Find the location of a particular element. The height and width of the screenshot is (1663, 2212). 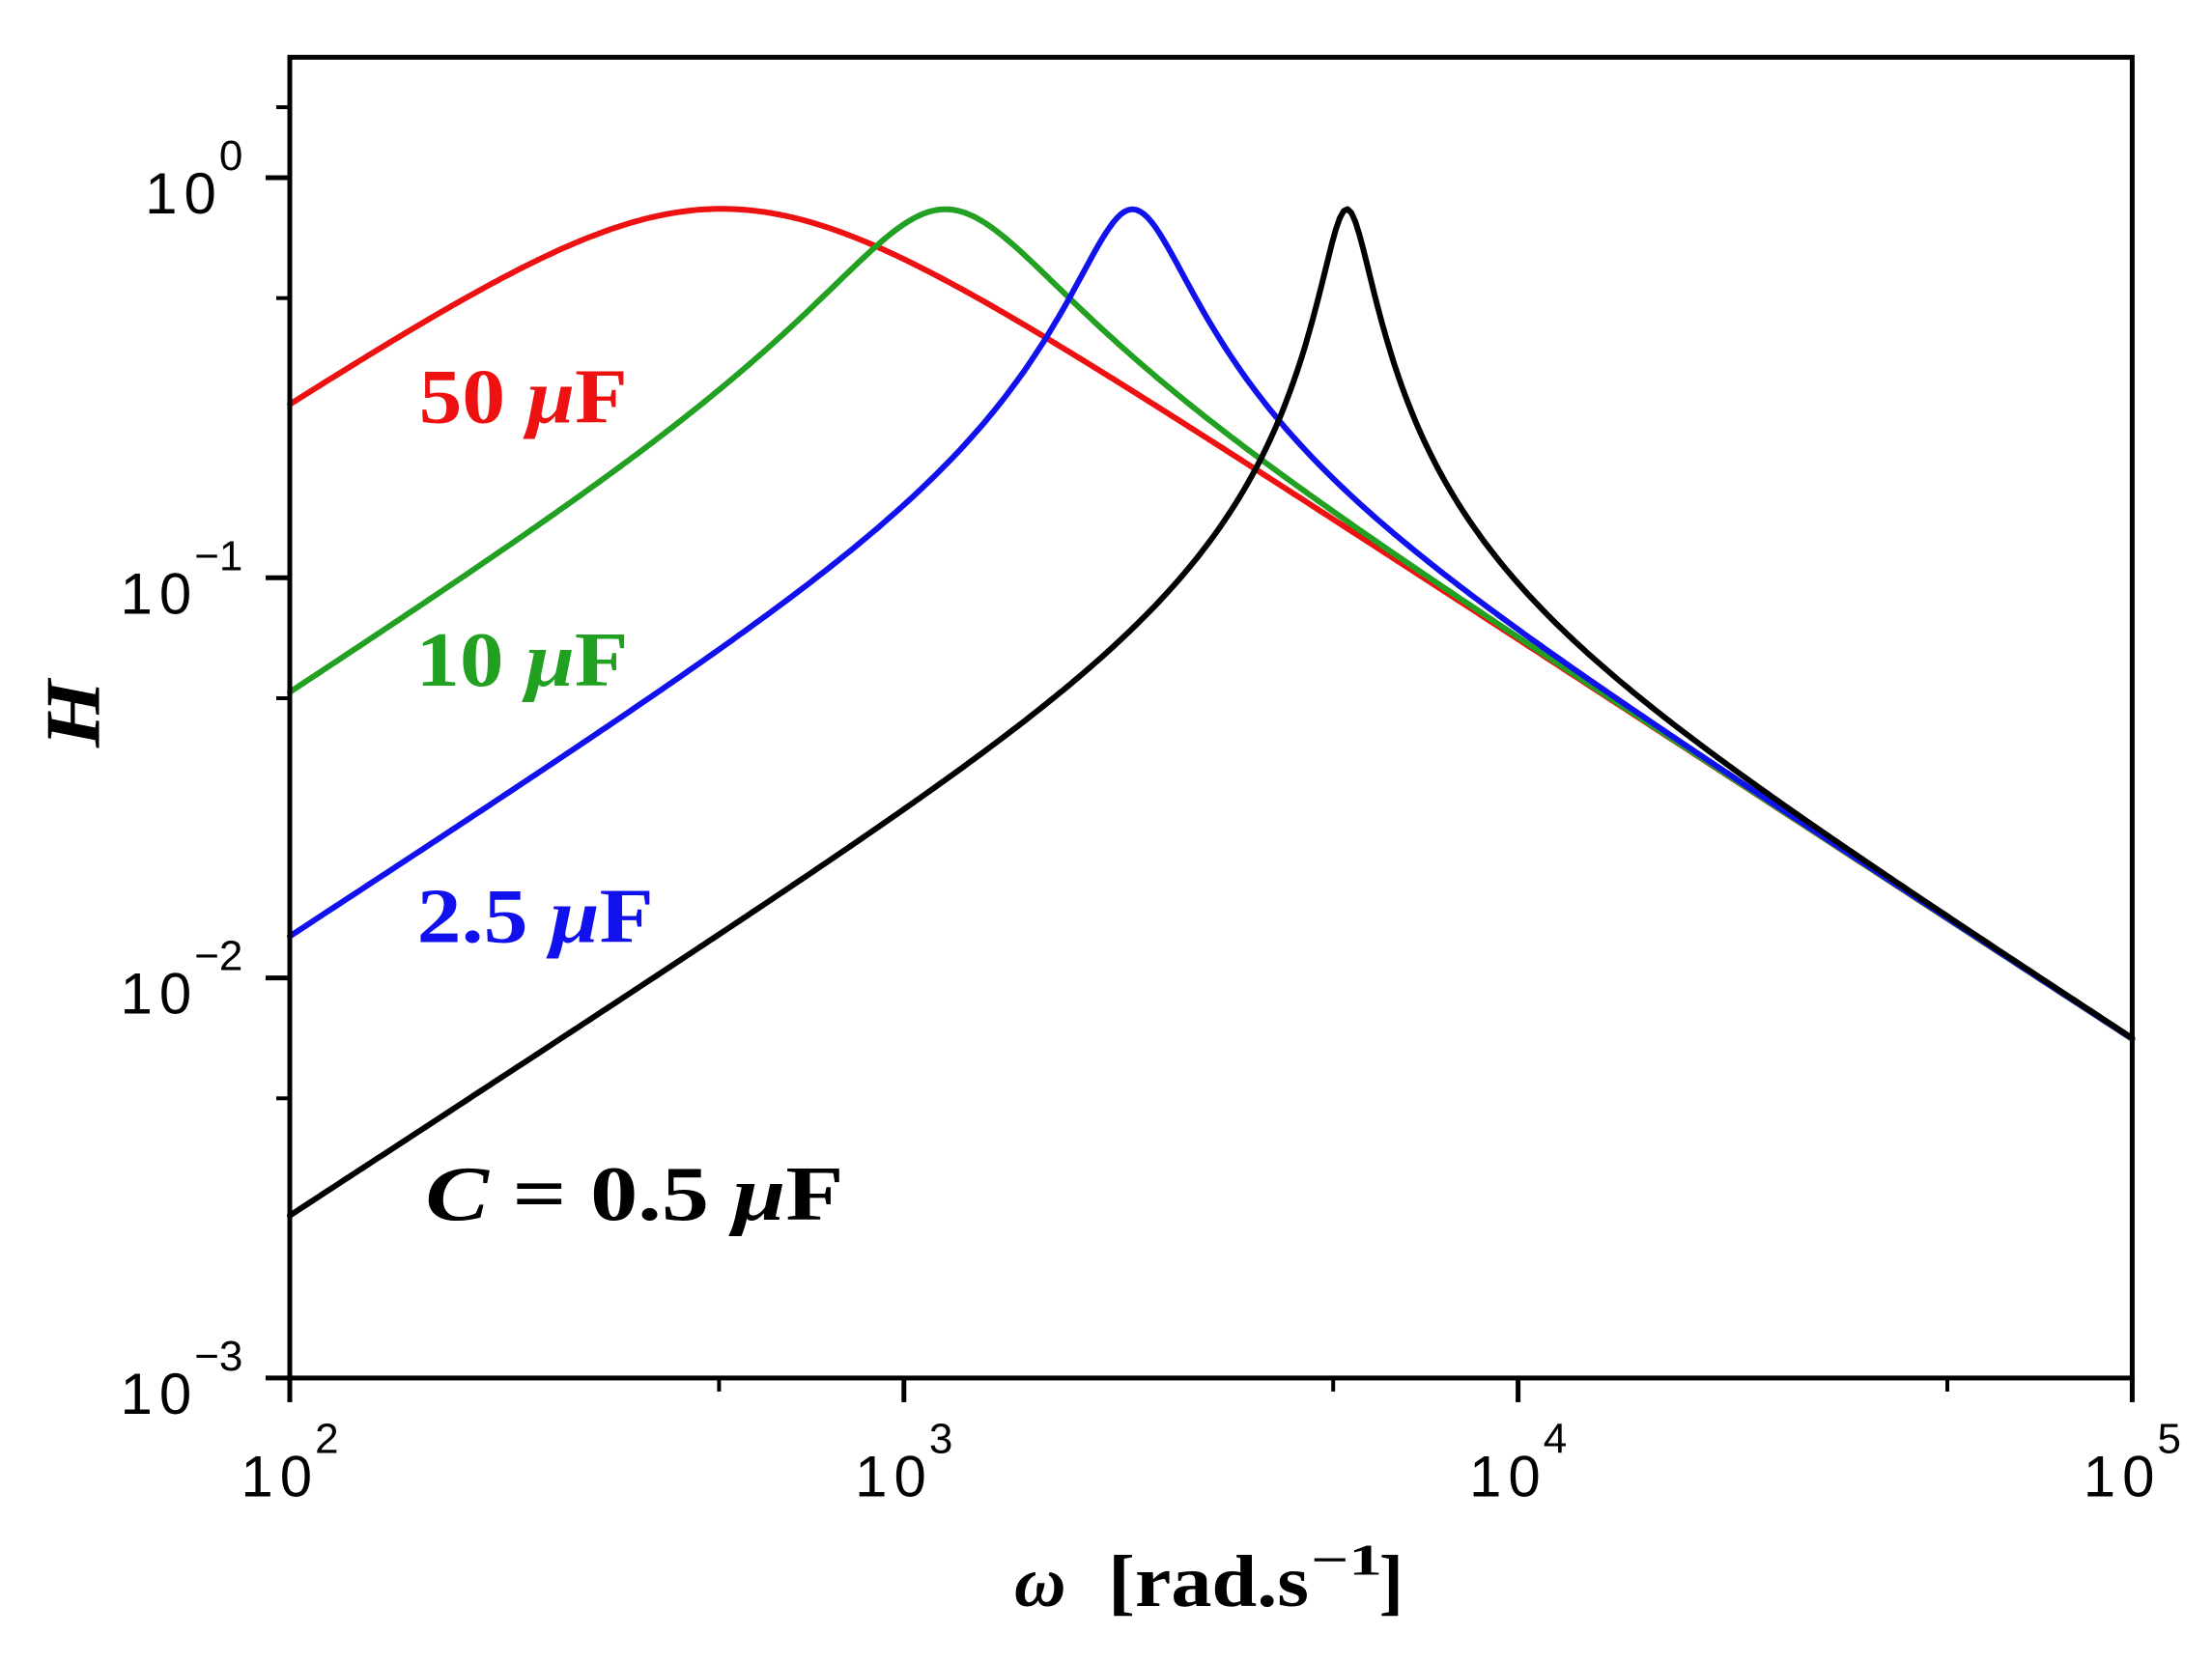

svg-text: [rad.s is located at coordinates (1208, 1581).